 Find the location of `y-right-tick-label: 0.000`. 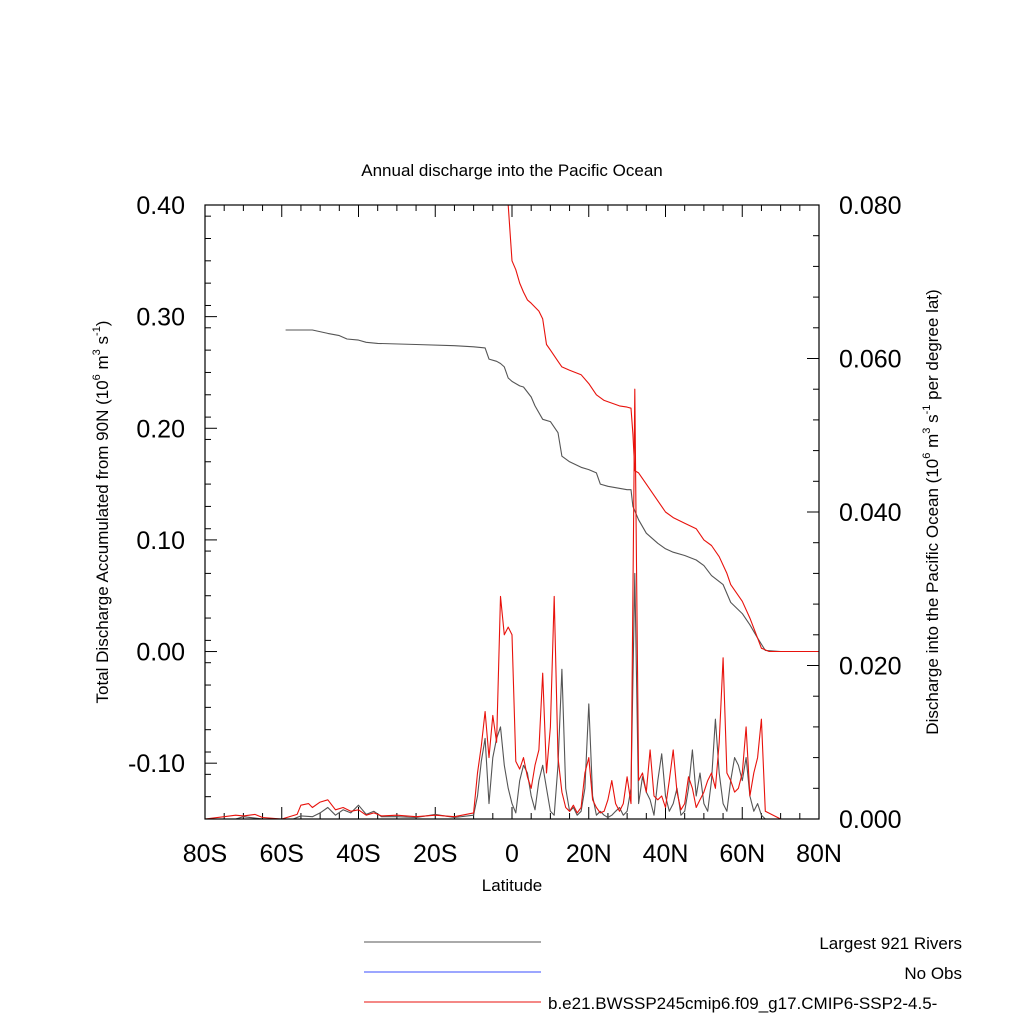

y-right-tick-label: 0.000 is located at coordinates (870, 820).